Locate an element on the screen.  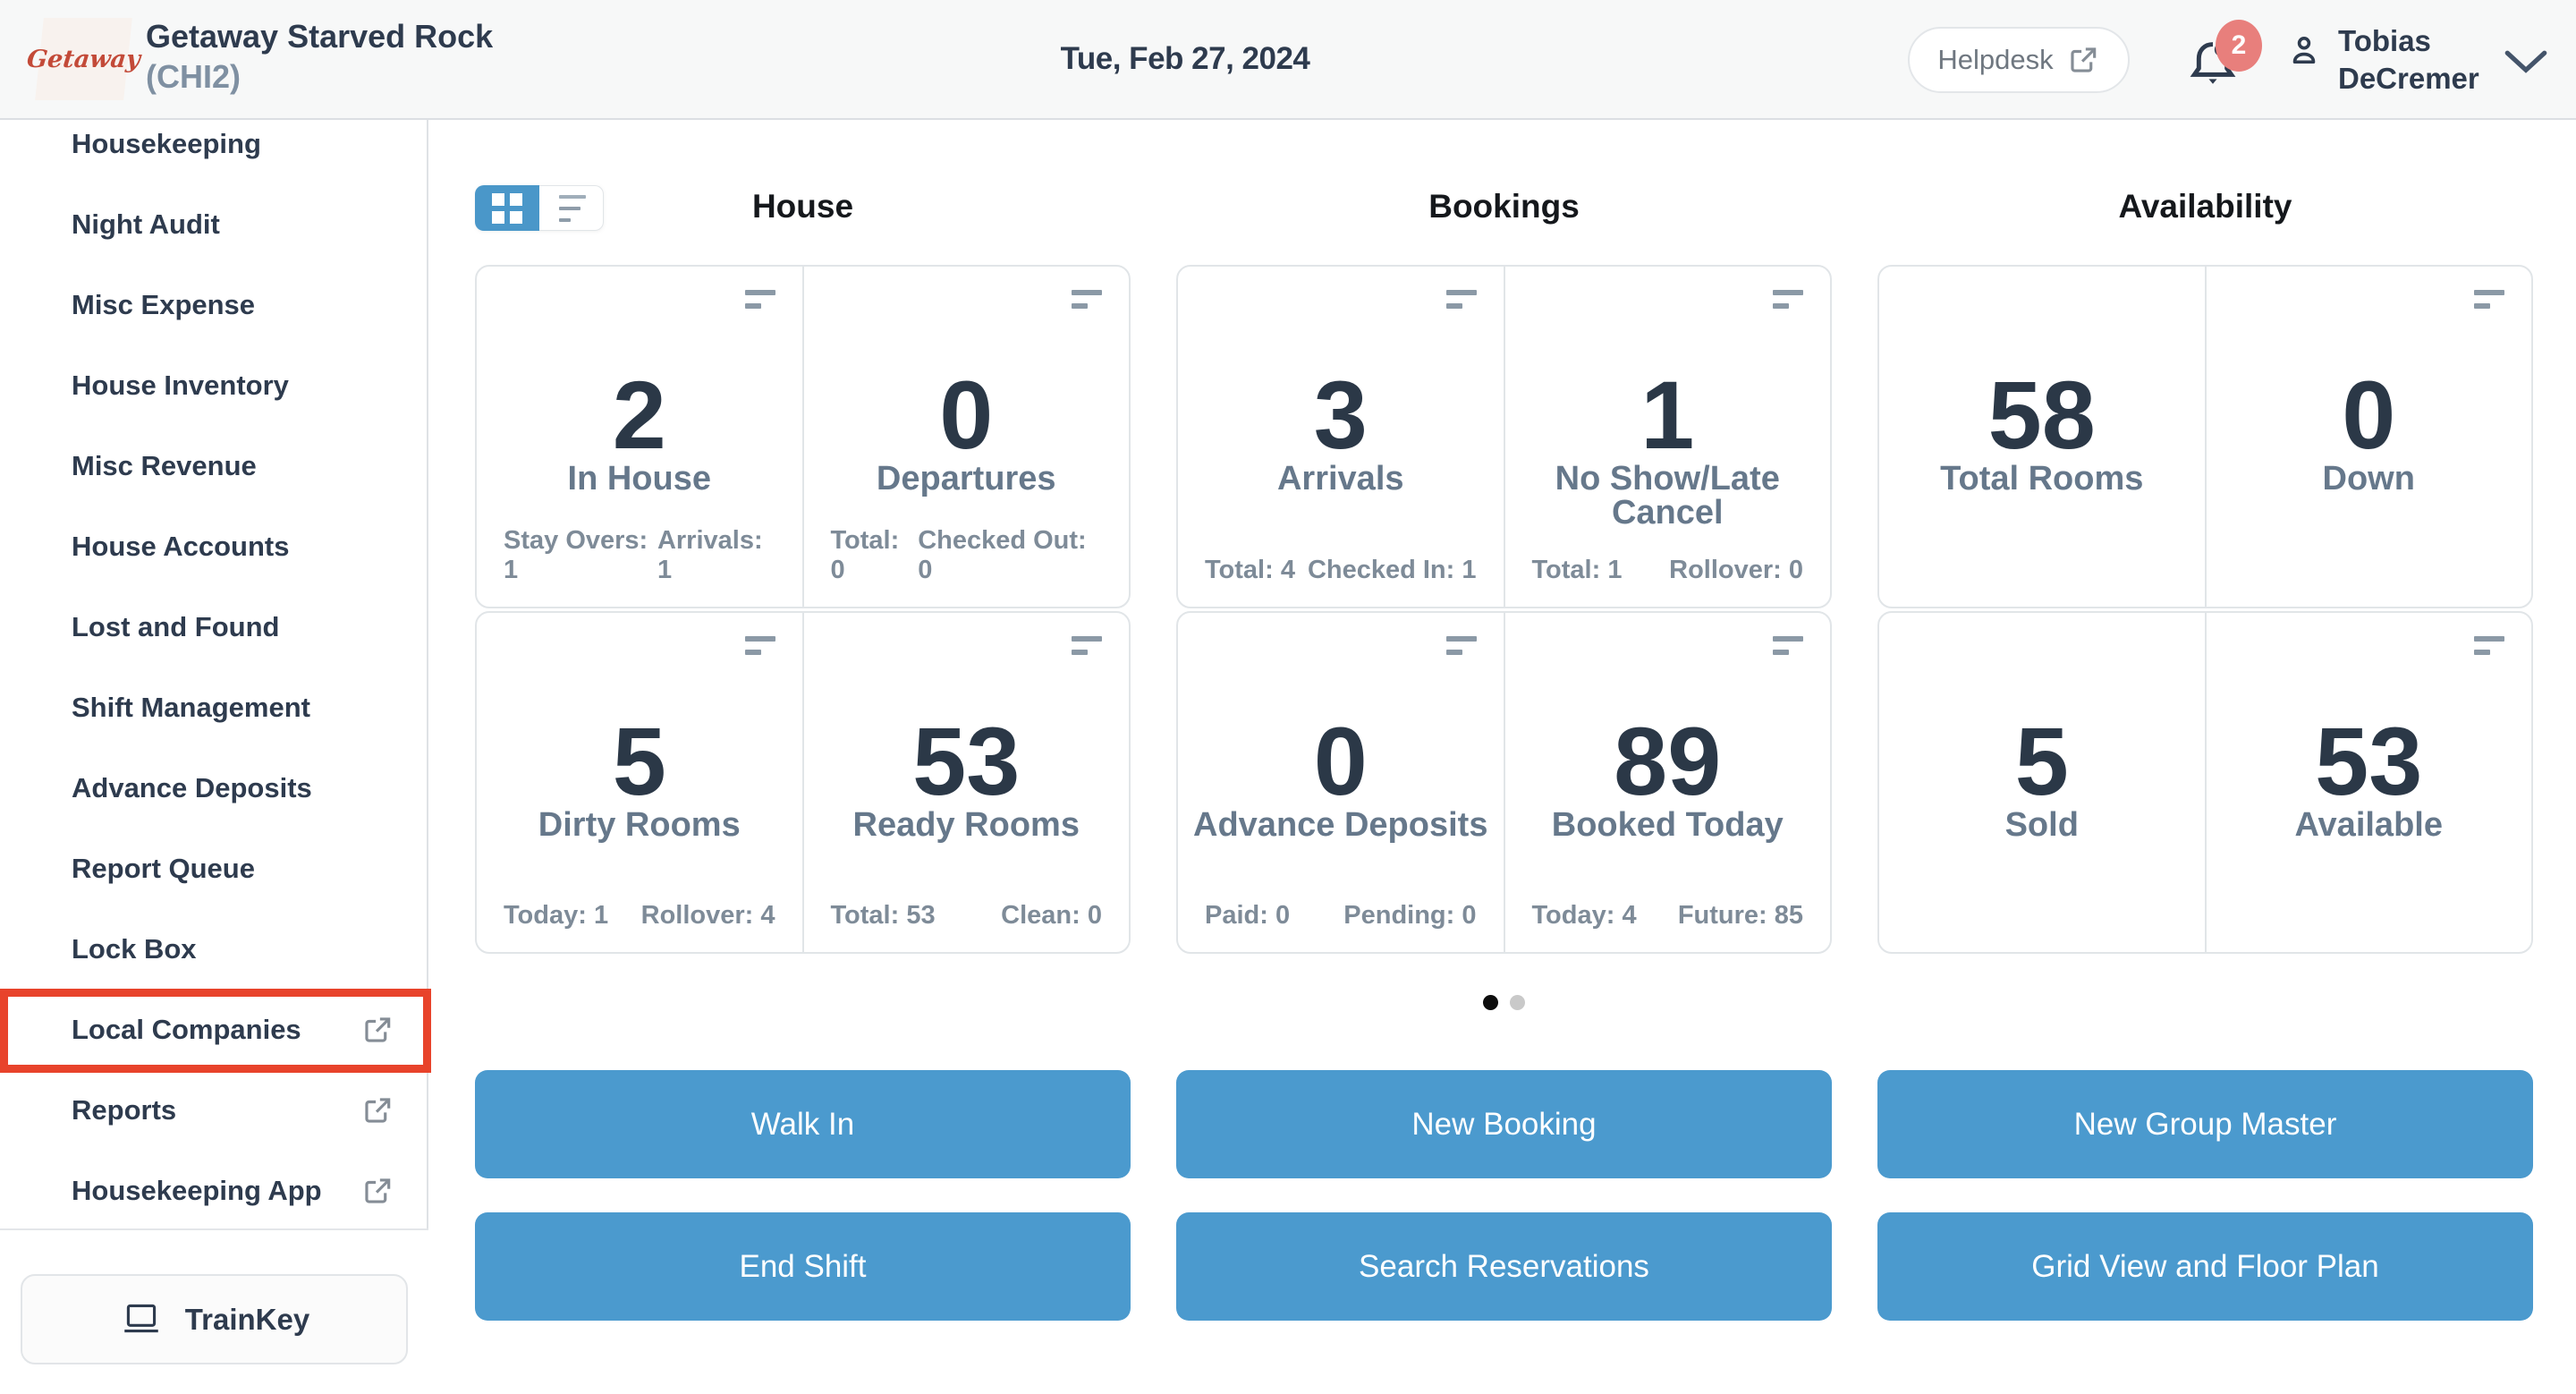
stat-value: 3 is located at coordinates (1340, 415).